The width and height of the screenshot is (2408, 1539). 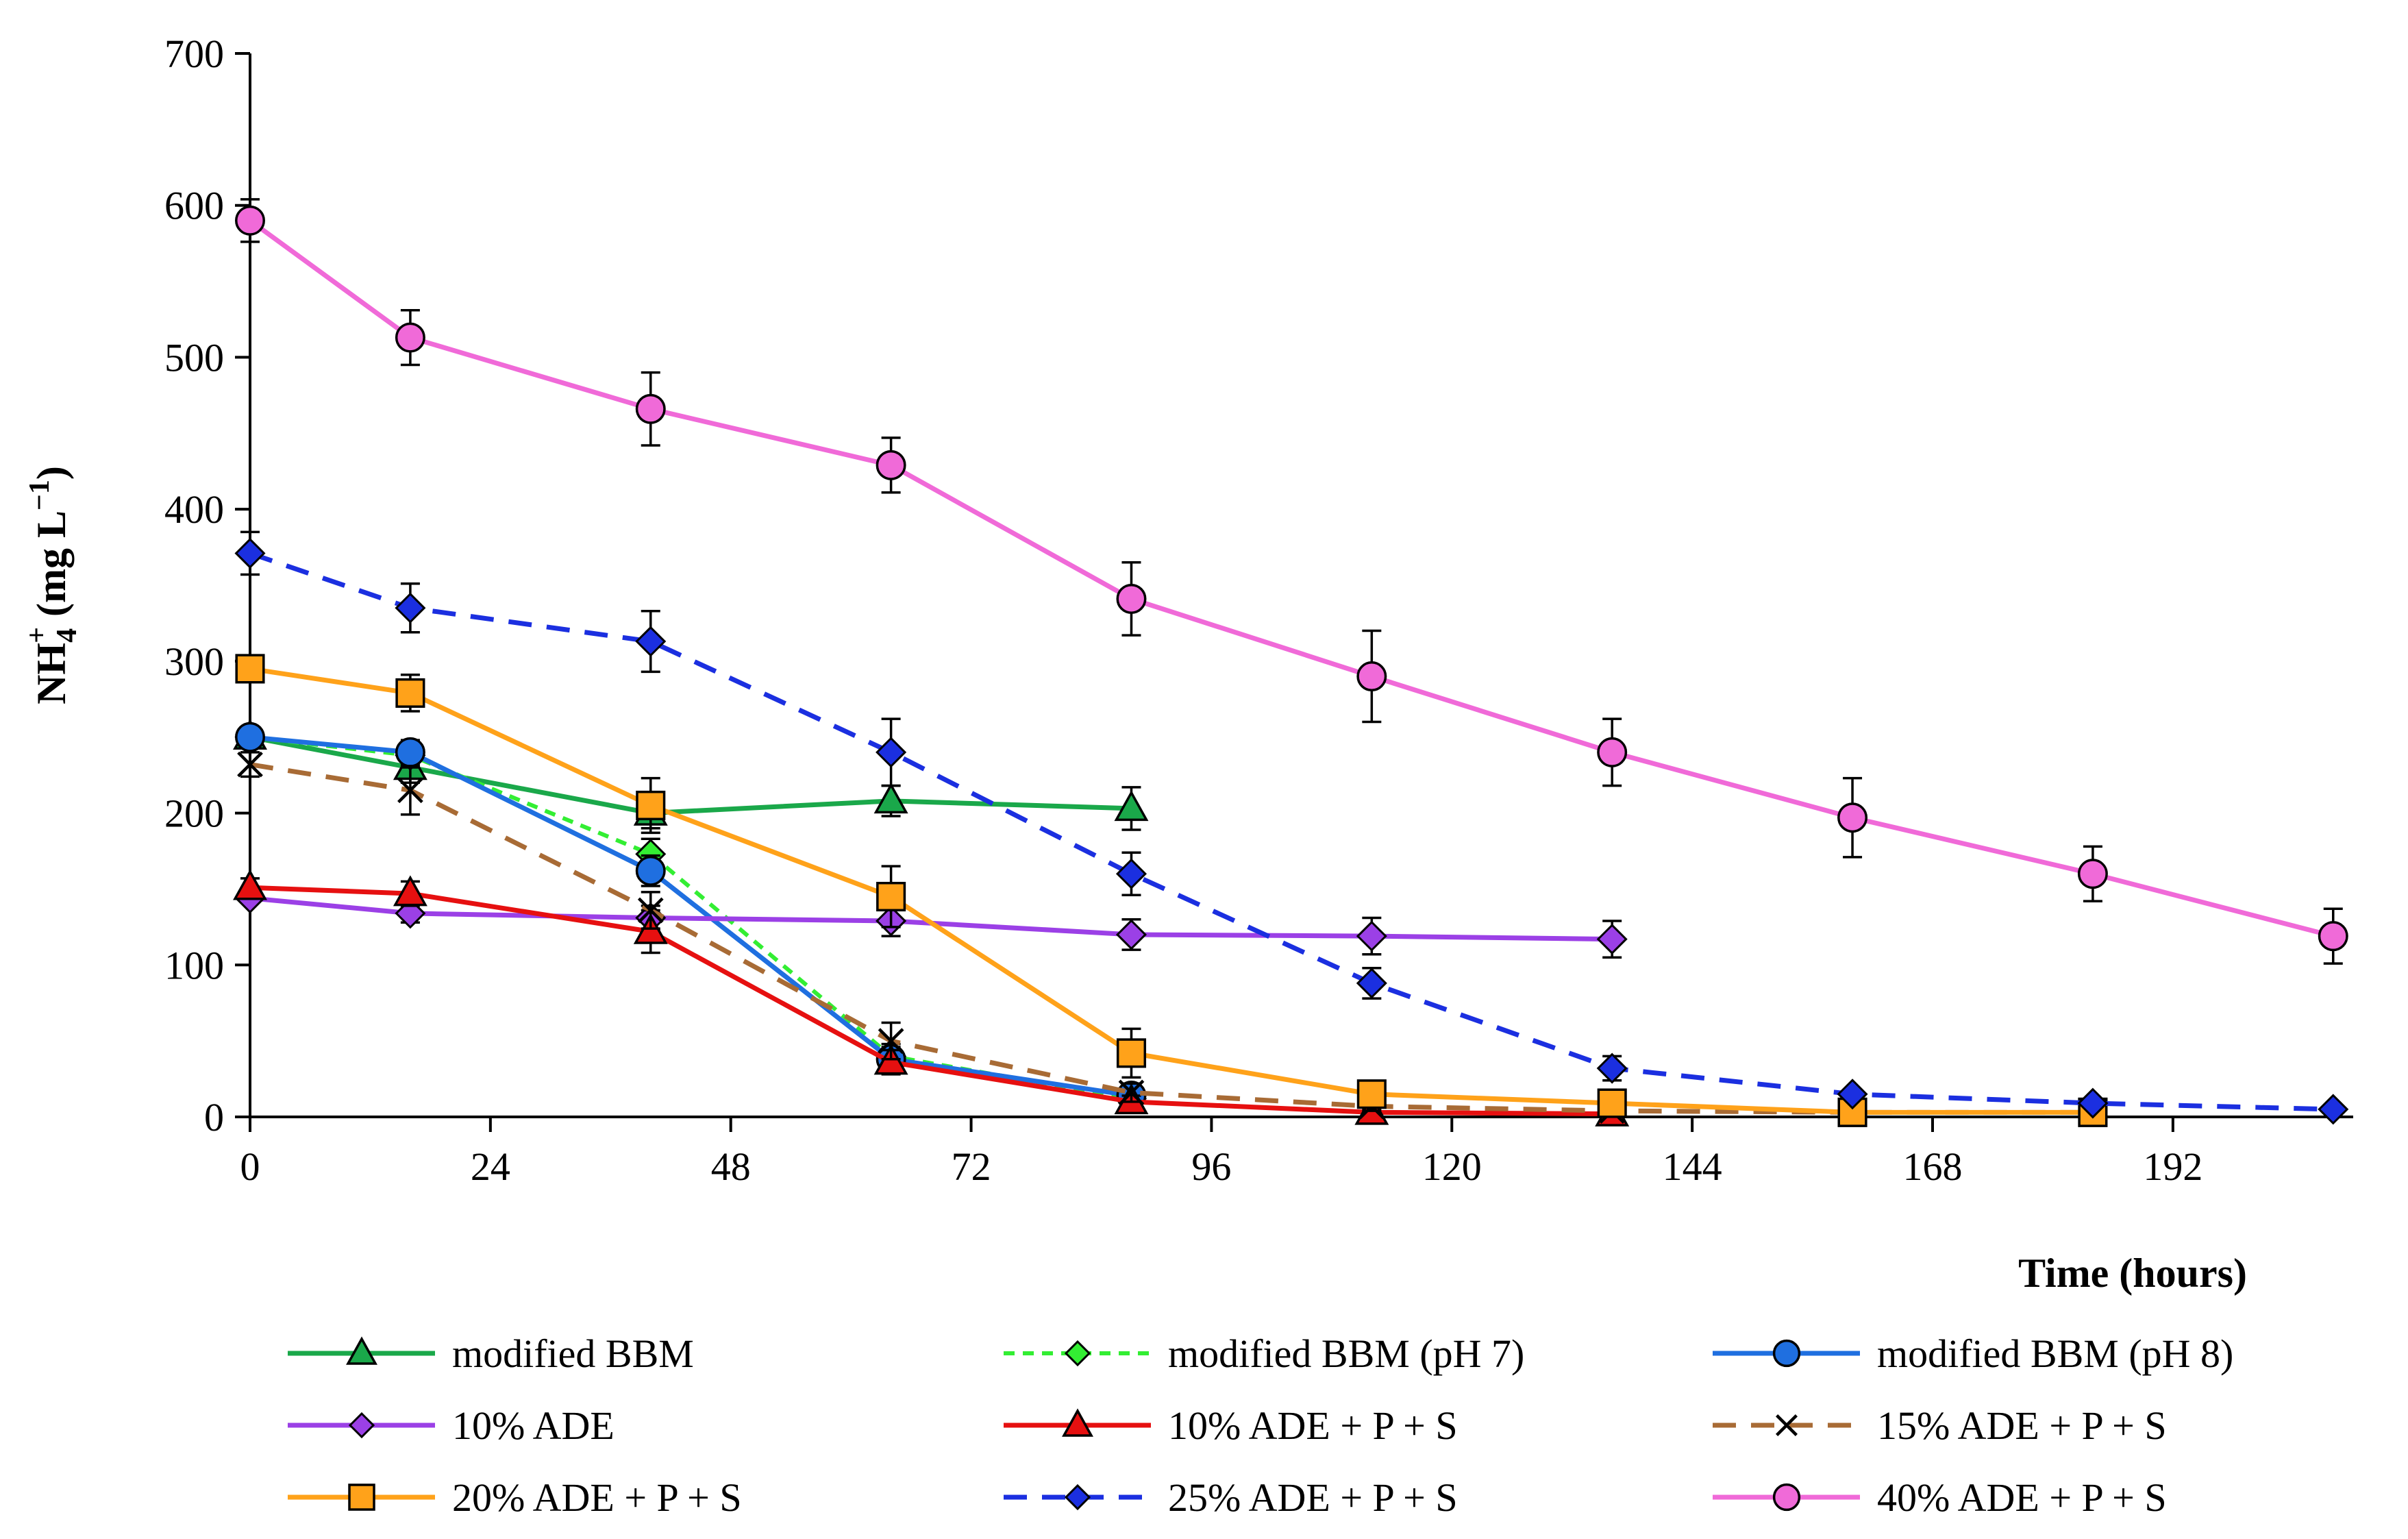 I want to click on legend-item: 15% ADE + P + S, so click(x=1940, y=1425).